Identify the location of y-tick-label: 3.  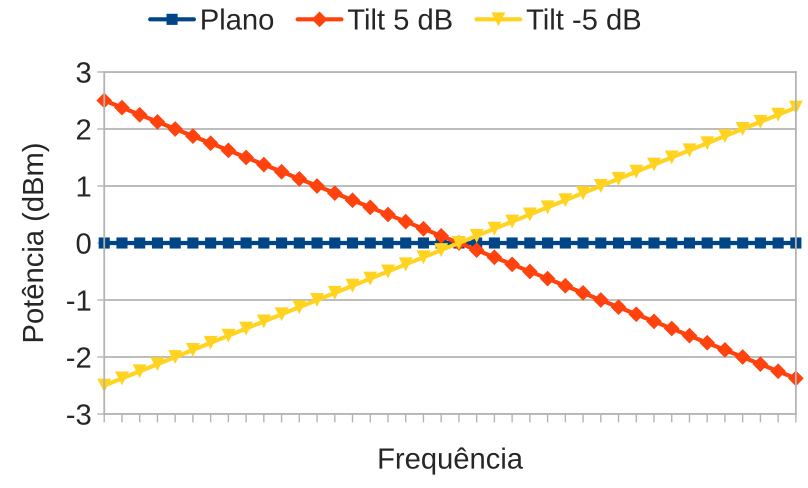
(83, 72).